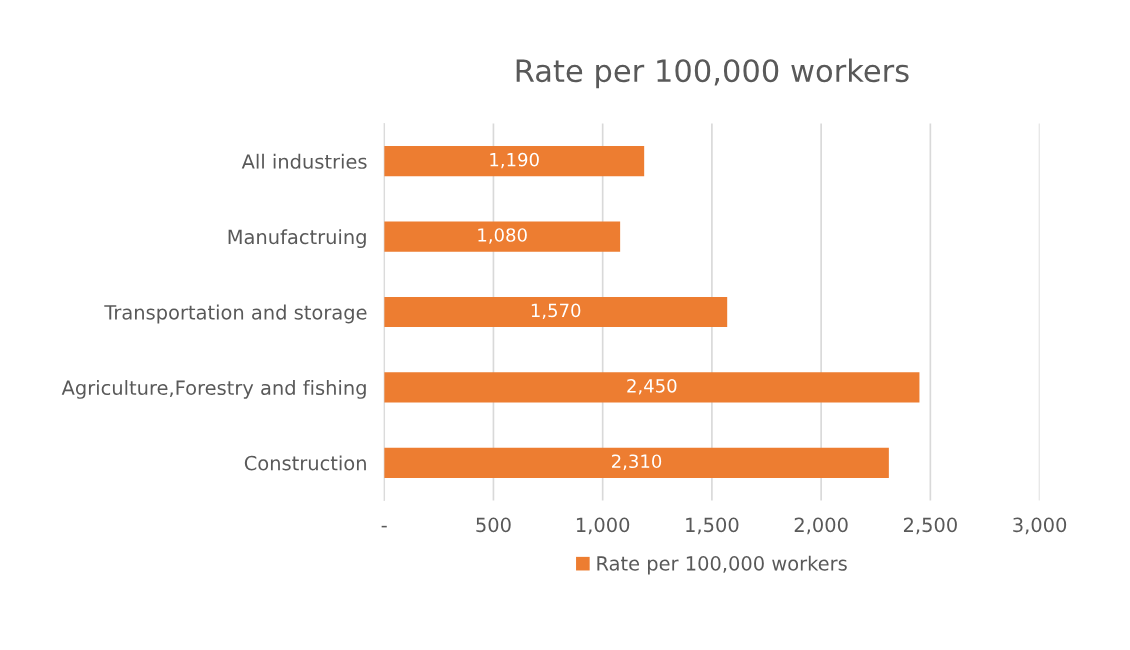 This screenshot has height=650, width=1130. I want to click on x-tick-label: 500, so click(493, 525).